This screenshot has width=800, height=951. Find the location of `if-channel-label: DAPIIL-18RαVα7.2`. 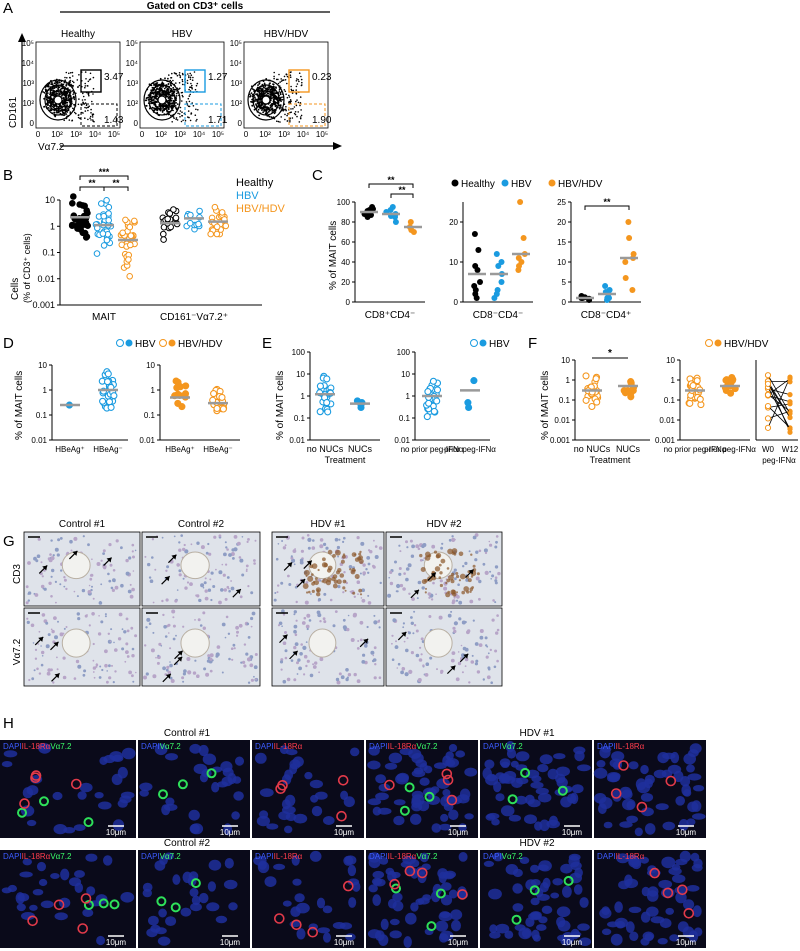

if-channel-label: DAPIIL-18RαVα7.2 is located at coordinates (403, 746).